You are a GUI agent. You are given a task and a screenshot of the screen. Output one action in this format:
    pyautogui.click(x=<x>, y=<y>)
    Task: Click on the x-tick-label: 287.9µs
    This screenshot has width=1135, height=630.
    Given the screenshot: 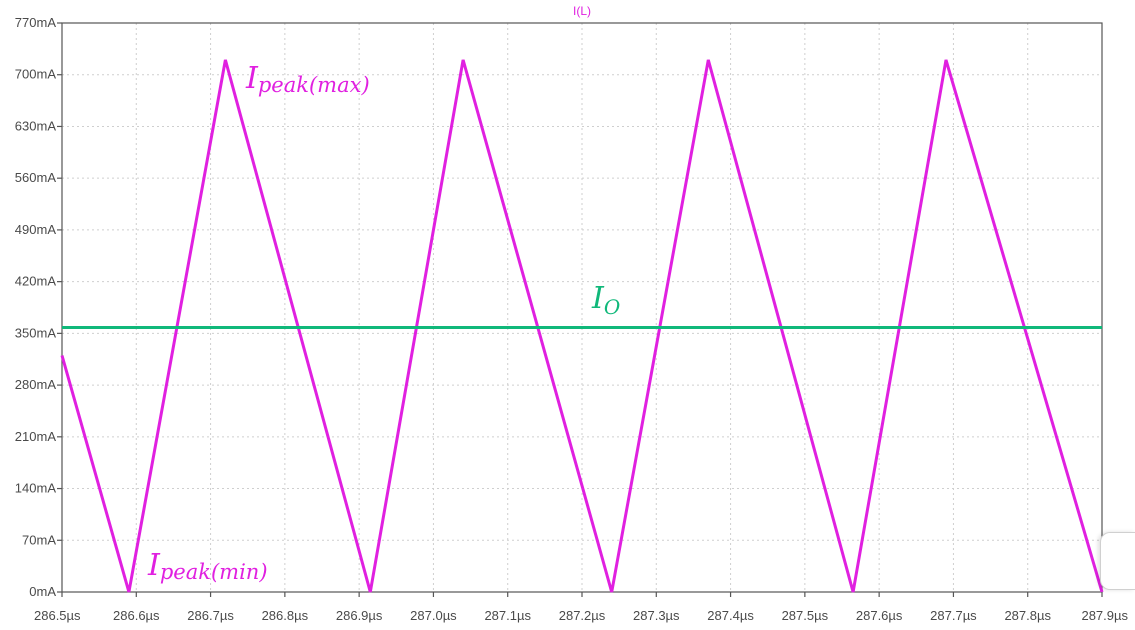 What is the action you would take?
    pyautogui.click(x=1104, y=615)
    